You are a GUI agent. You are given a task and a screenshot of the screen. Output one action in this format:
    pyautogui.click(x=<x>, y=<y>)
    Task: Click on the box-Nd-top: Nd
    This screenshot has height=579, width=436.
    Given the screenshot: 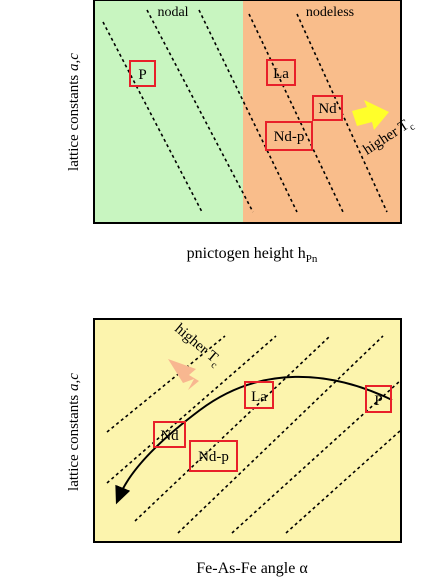 What is the action you would take?
    pyautogui.click(x=327, y=108)
    